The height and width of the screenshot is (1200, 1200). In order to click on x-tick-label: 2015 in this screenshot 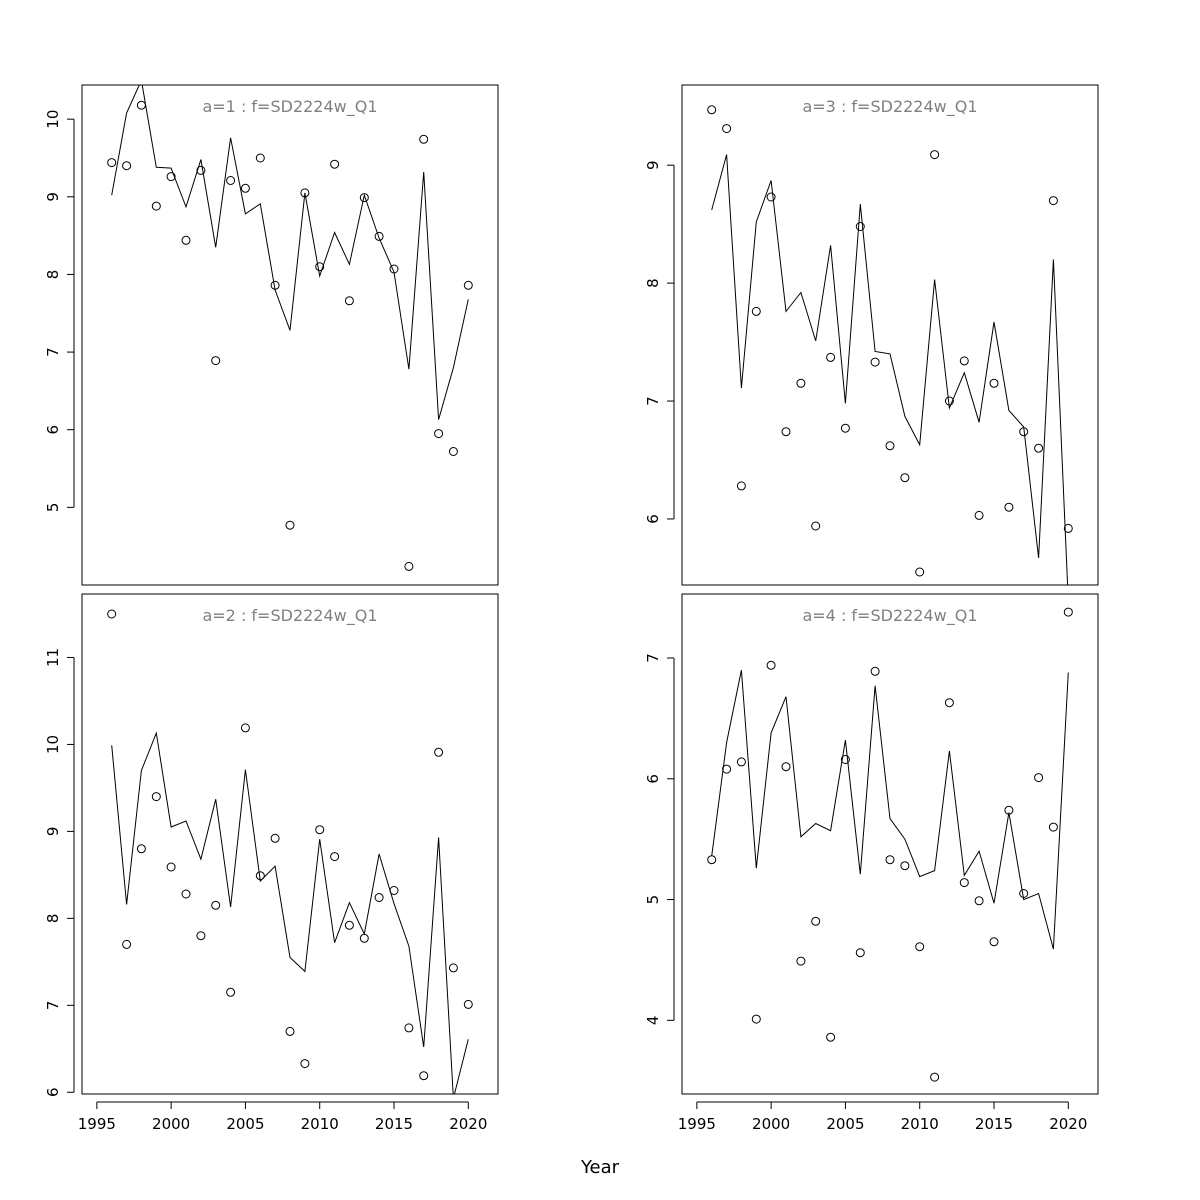, I will do `click(394, 1124)`.